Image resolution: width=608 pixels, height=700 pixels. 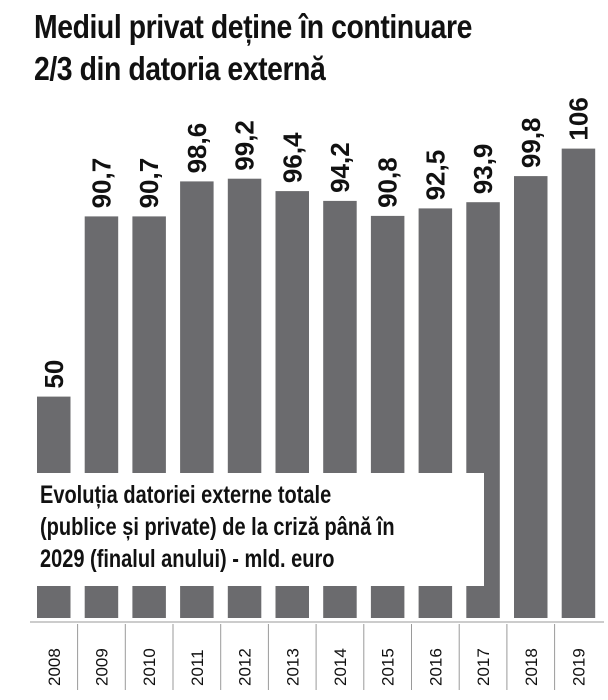 I want to click on value-label-2009: 90,7, so click(x=102, y=183).